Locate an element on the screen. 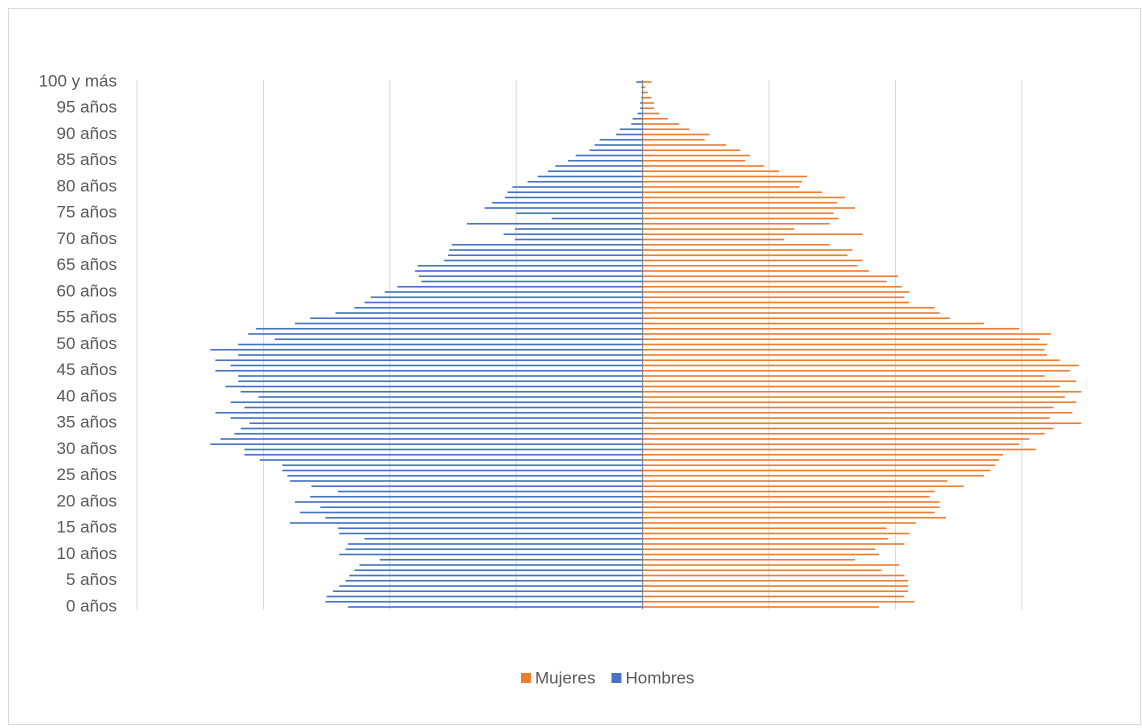 The height and width of the screenshot is (728, 1142). y-tick-label: 50 años is located at coordinates (87, 343).